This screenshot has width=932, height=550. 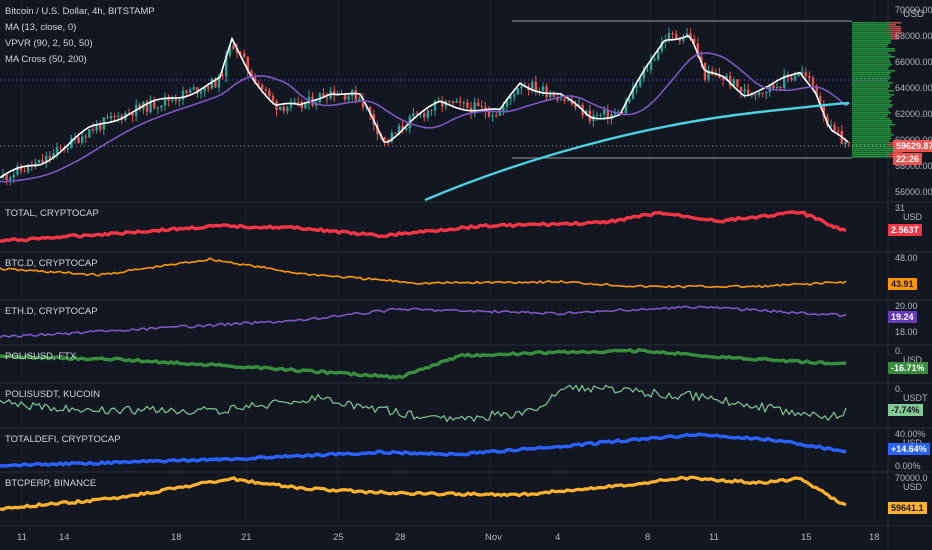 What do you see at coordinates (51, 263) in the screenshot?
I see `panel-legend-2: BTC.D, CRYPTOCAP` at bounding box center [51, 263].